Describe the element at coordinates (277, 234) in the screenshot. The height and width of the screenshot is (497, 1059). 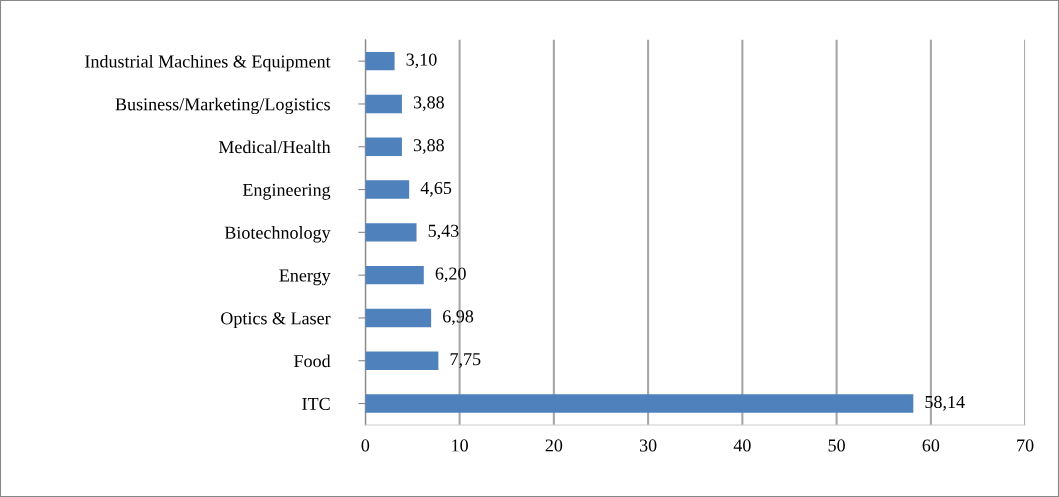
I see `y-tick-label: Biotechnology` at that location.